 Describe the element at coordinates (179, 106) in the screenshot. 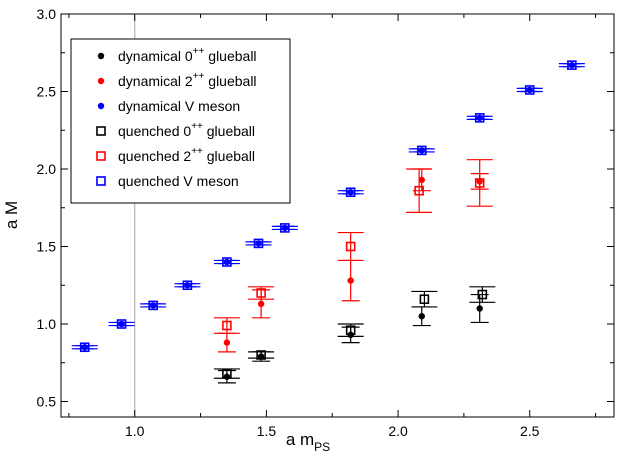

I see `legend-label: dynamical V meson` at that location.